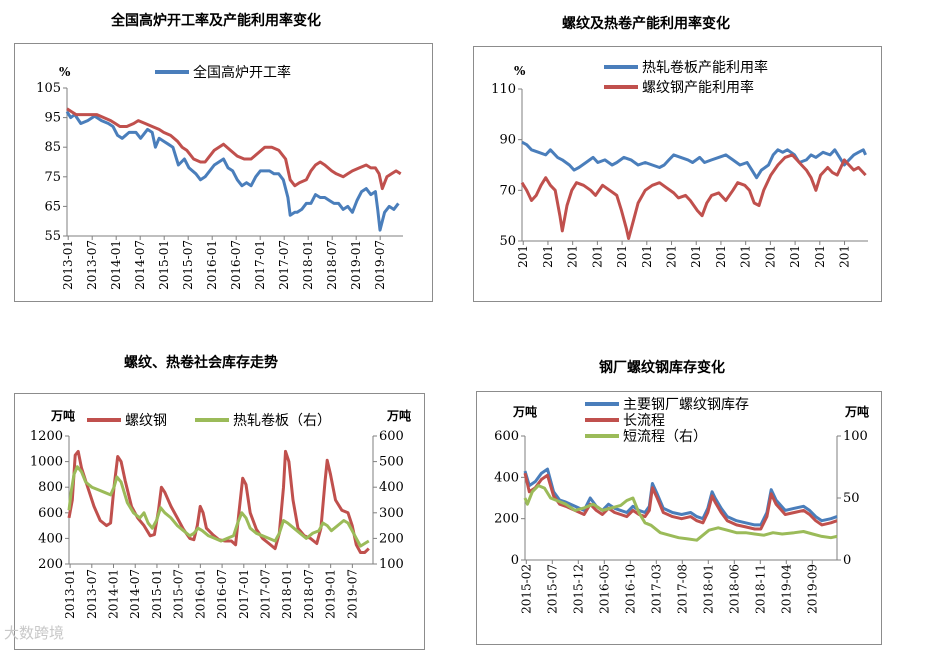 The image size is (931, 654). I want to click on y-right-tick-label: 400, so click(391, 487).